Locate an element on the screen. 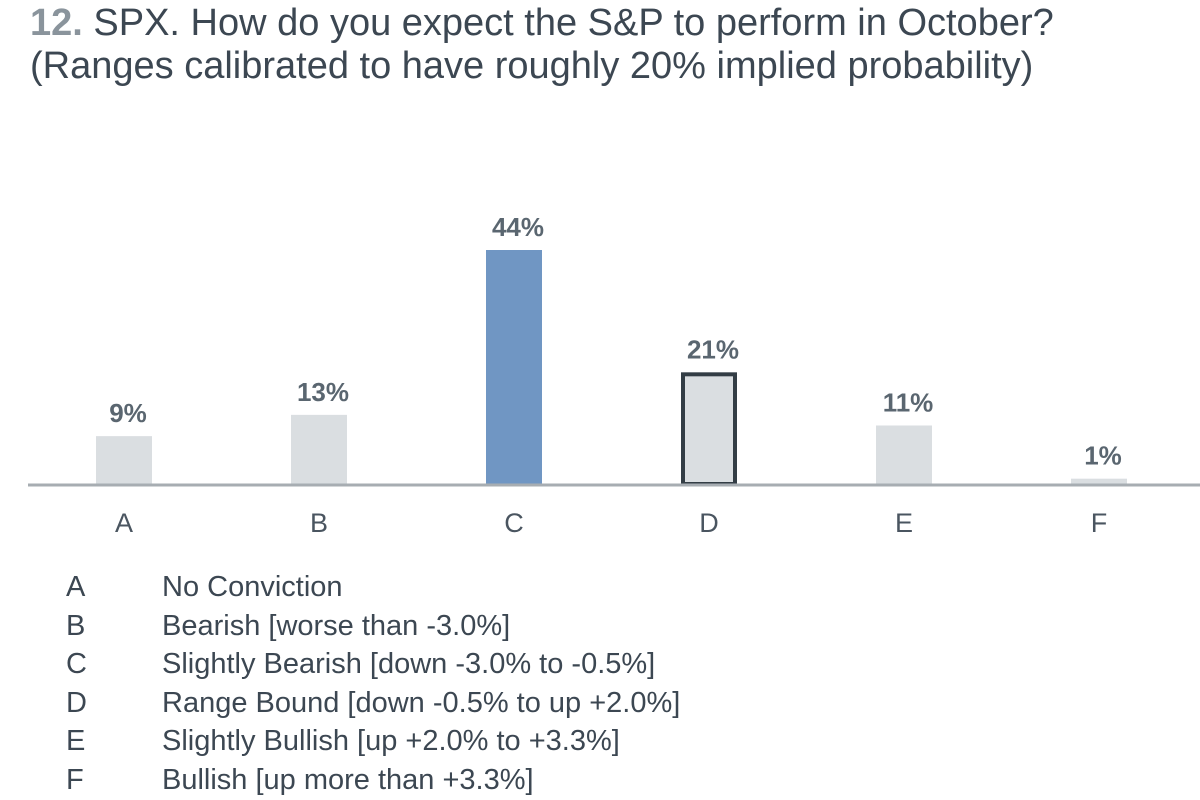 The image size is (1200, 800). bar-A is located at coordinates (124, 460).